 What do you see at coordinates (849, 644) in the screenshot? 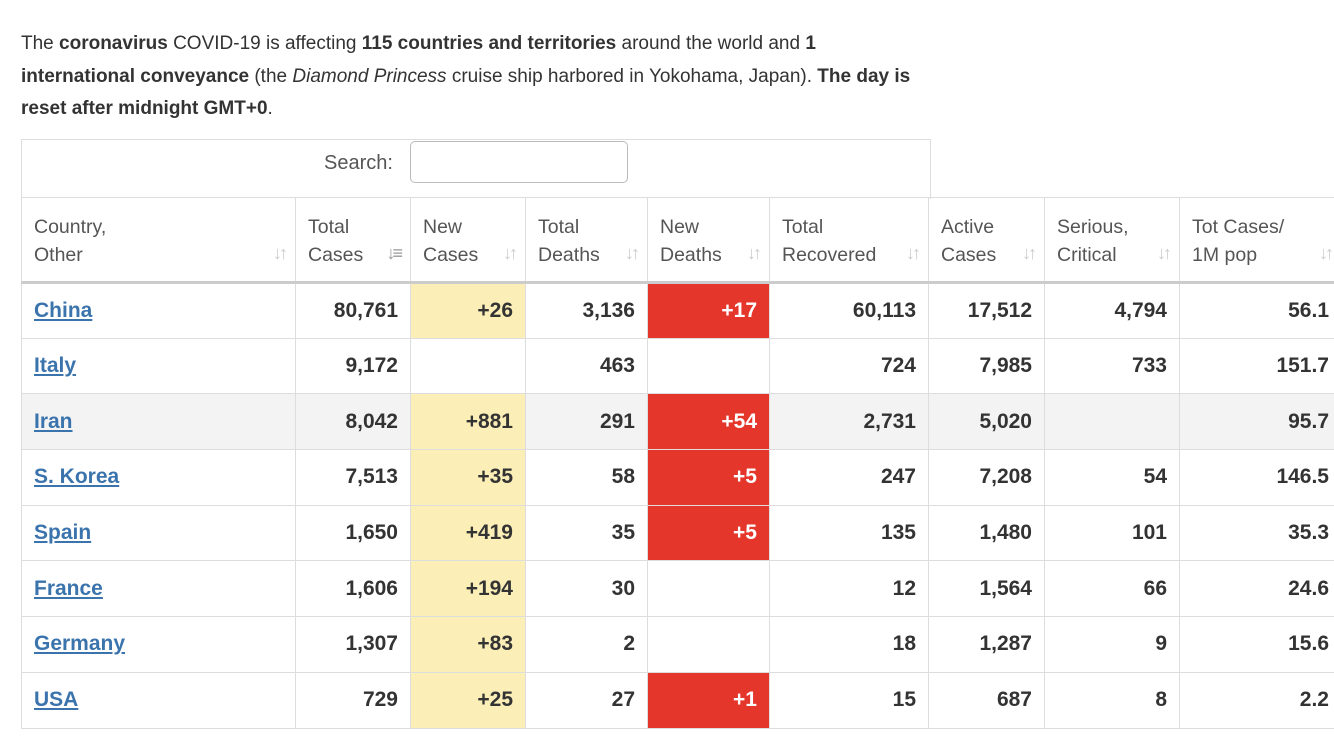
I see `total-recovered-cell: 18` at bounding box center [849, 644].